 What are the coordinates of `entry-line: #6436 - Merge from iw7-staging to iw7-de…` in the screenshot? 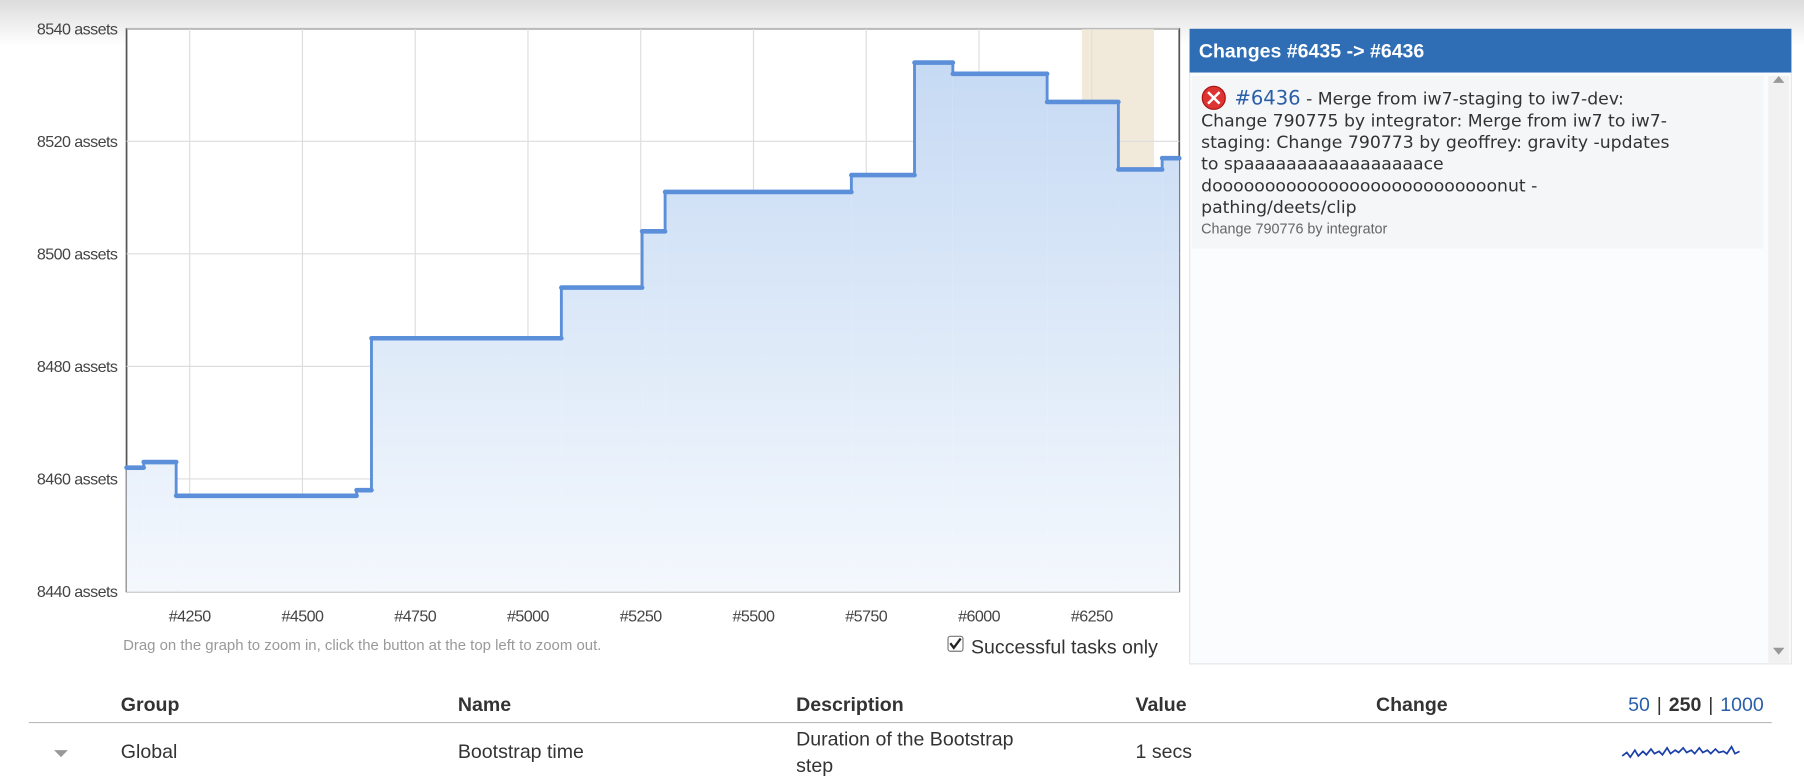 It's located at (1428, 98).